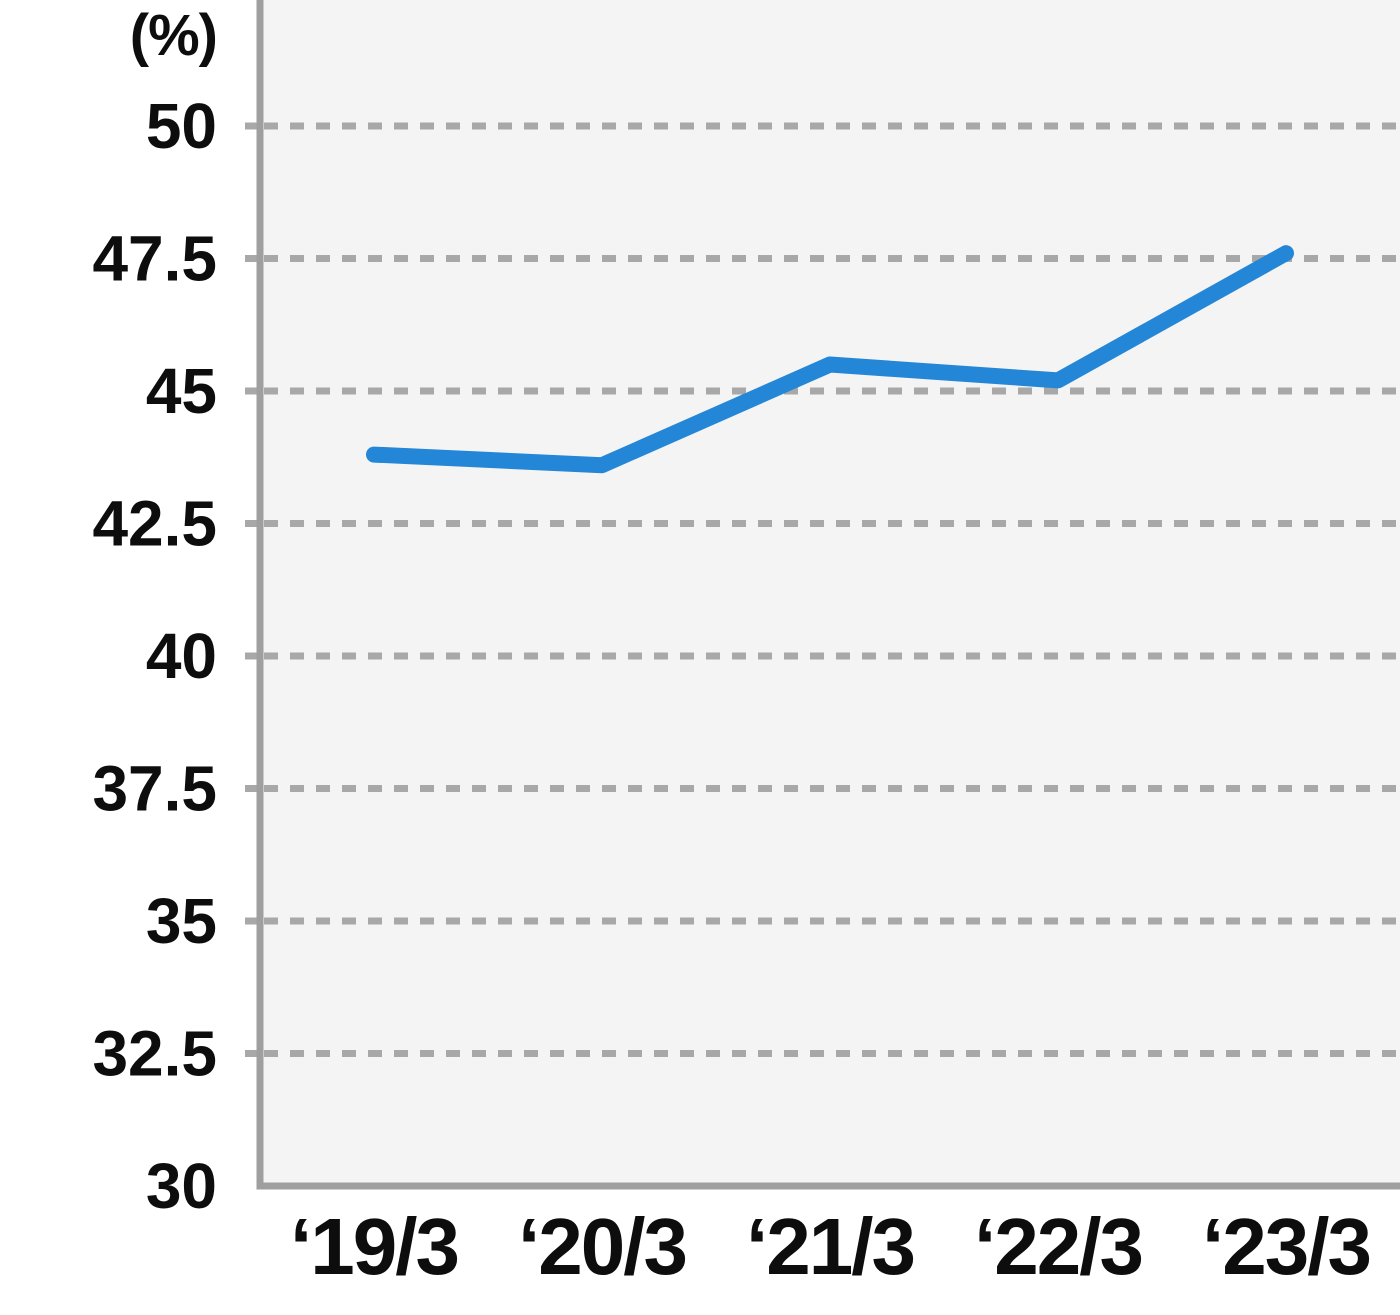  I want to click on x-tick-label: ‘19/3, so click(374, 1246).